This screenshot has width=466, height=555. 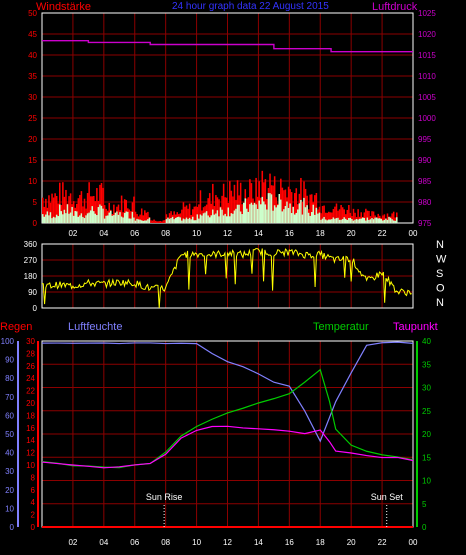 I want to click on temperature-tick-label: 40, so click(x=426, y=341).